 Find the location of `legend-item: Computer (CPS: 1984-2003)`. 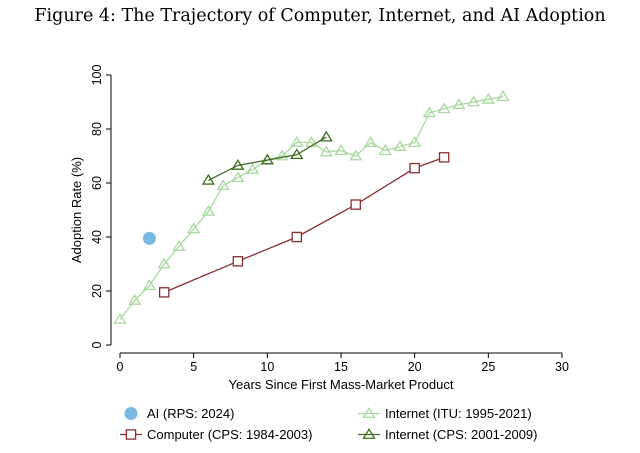

legend-item: Computer (CPS: 1984-2003) is located at coordinates (216, 434).